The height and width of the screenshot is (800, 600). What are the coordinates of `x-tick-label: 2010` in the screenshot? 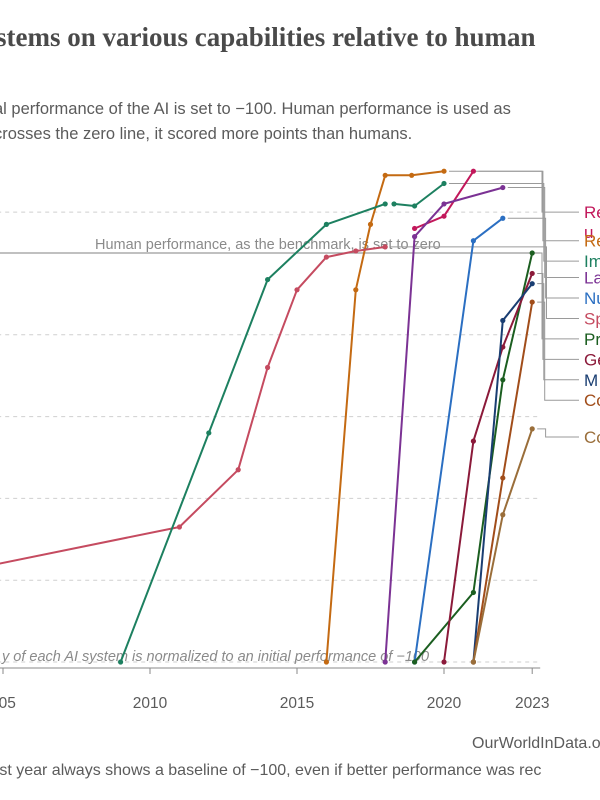 It's located at (150, 703).